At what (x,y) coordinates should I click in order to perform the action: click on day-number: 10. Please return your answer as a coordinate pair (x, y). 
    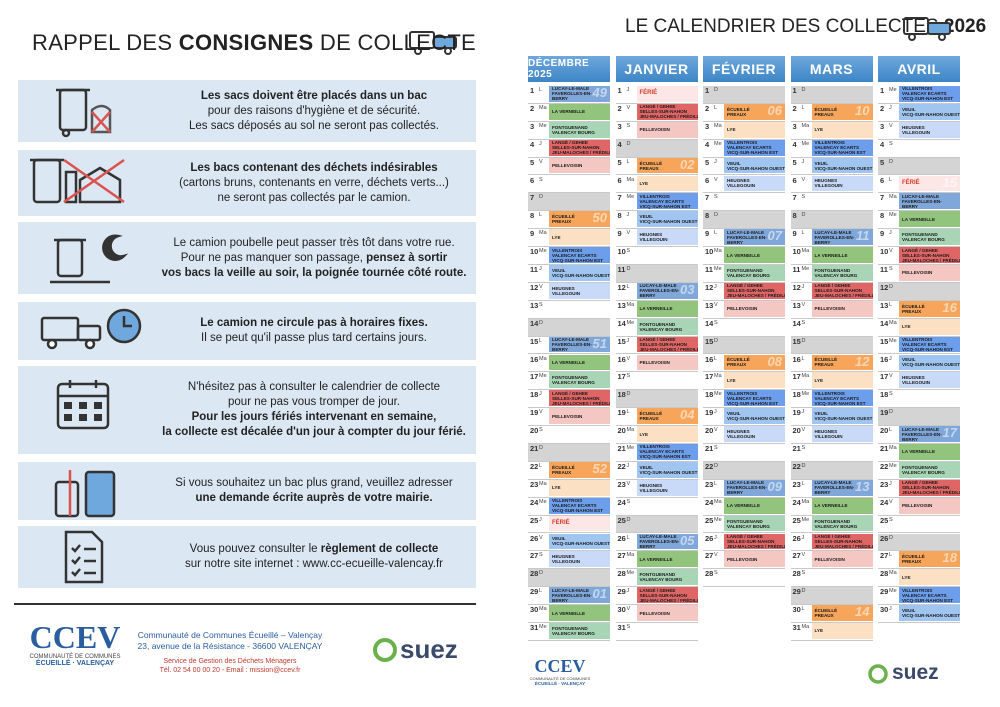
    Looking at the image, I should click on (796, 252).